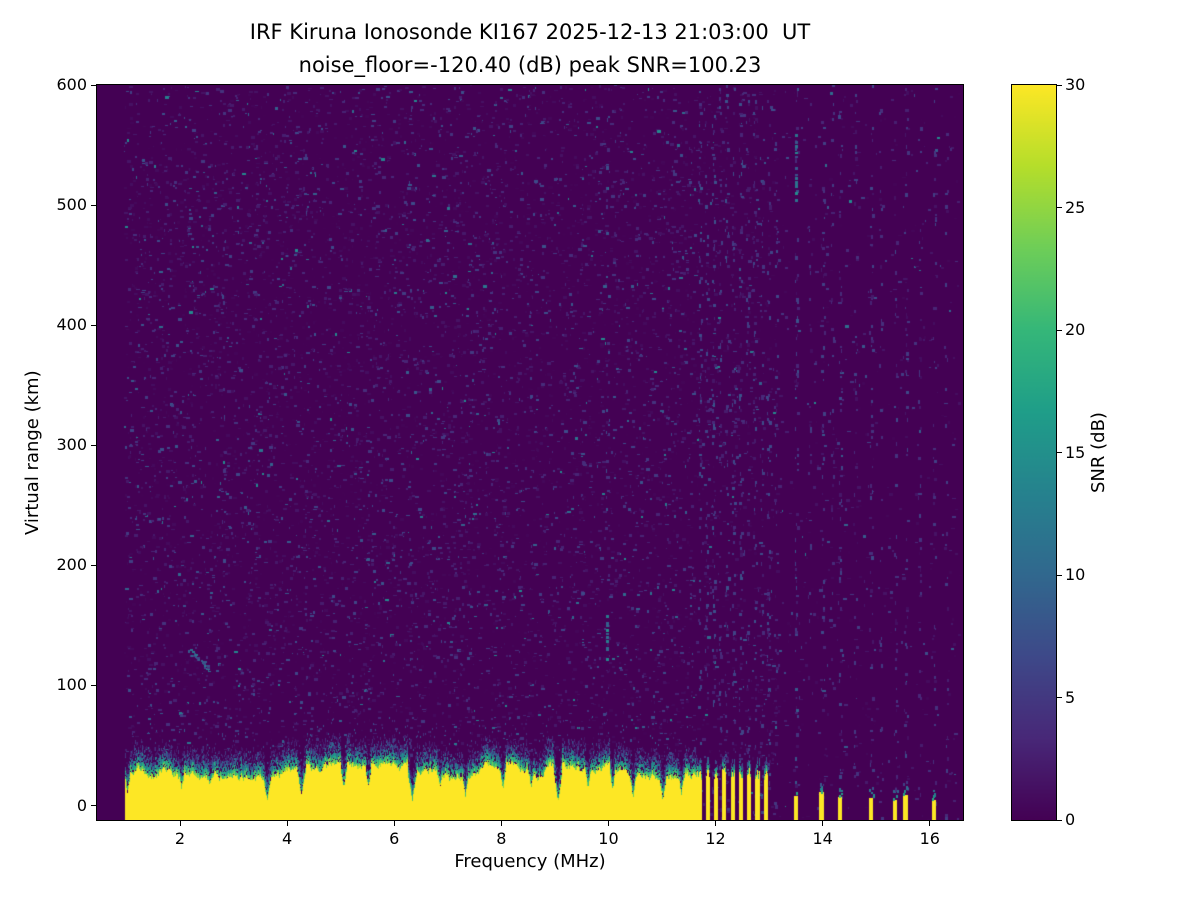 This screenshot has width=1200, height=900. What do you see at coordinates (1070, 819) in the screenshot?
I see `colorbar-tick-label: 0` at bounding box center [1070, 819].